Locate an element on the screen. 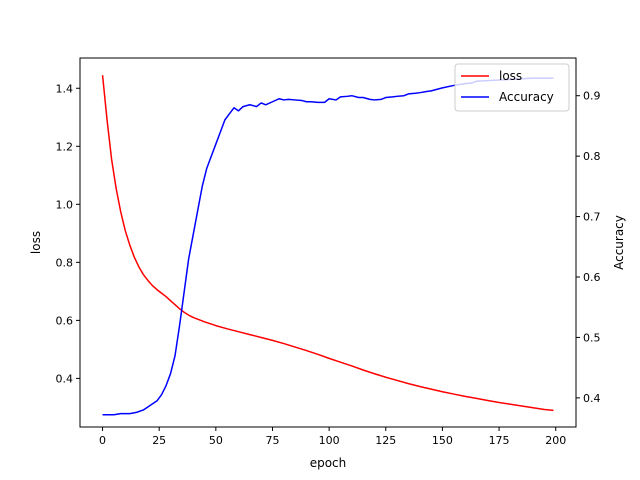 The image size is (640, 480). y2-tick-label: 0.6 is located at coordinates (592, 277).